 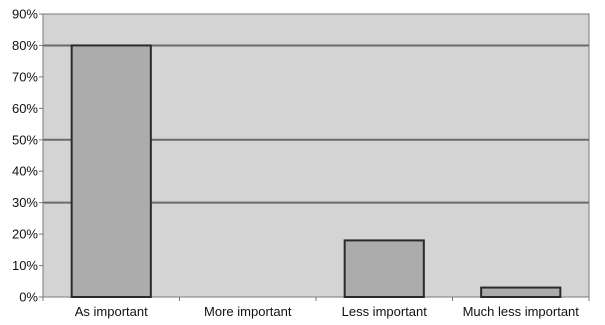 I want to click on x-category-label: More important, so click(x=248, y=311).